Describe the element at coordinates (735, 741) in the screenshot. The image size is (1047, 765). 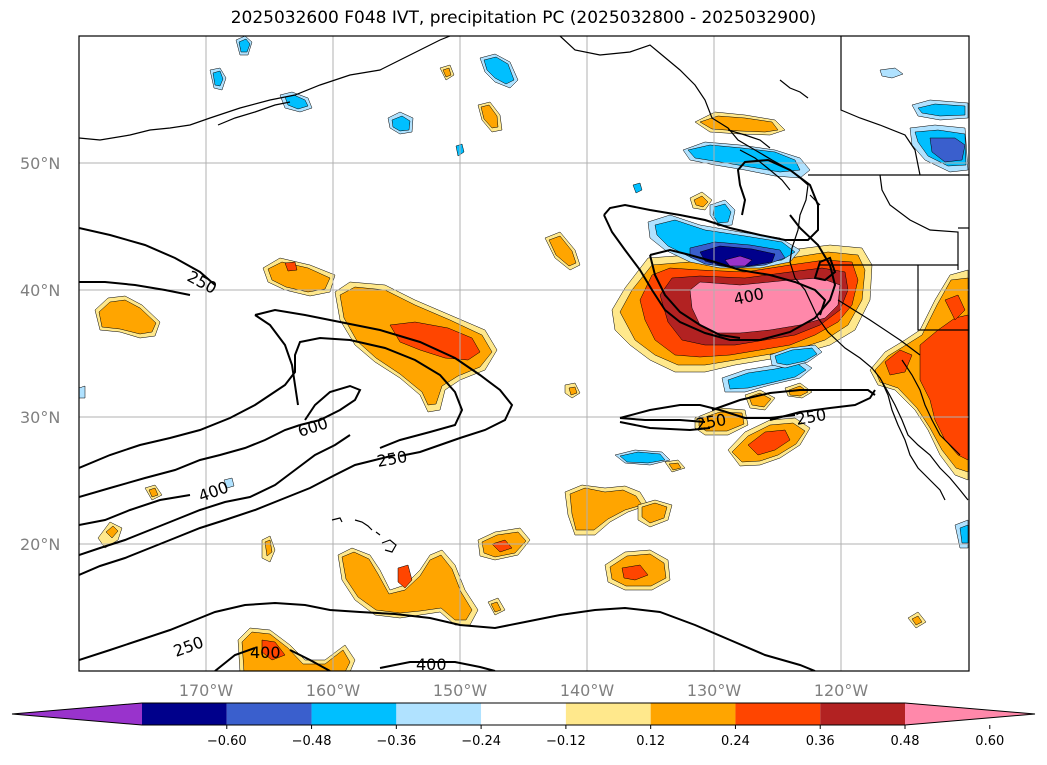
I see `colorbar-tick-label: 0.24` at that location.